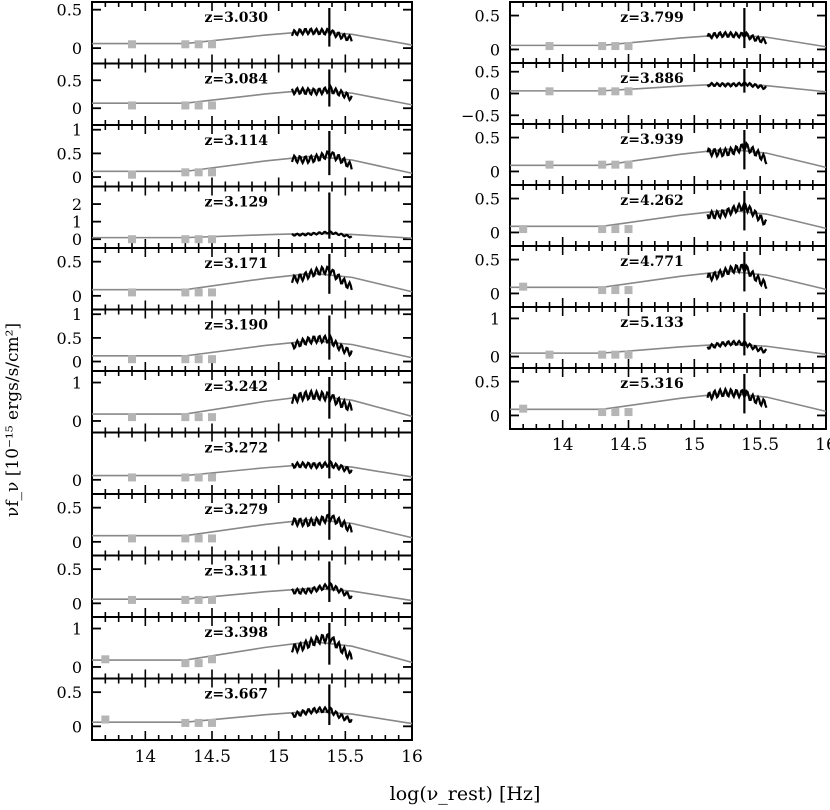 The height and width of the screenshot is (810, 830). I want to click on redshift-label: z=5.316, so click(652, 384).